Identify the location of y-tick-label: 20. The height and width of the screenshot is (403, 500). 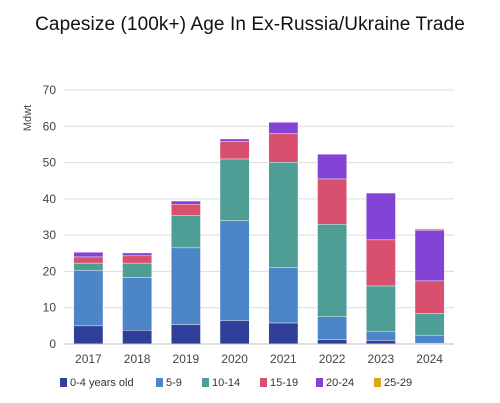
(50, 271).